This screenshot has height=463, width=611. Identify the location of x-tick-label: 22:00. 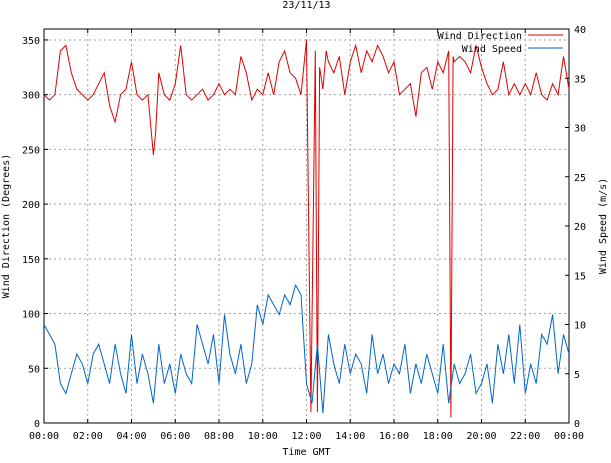
(525, 436).